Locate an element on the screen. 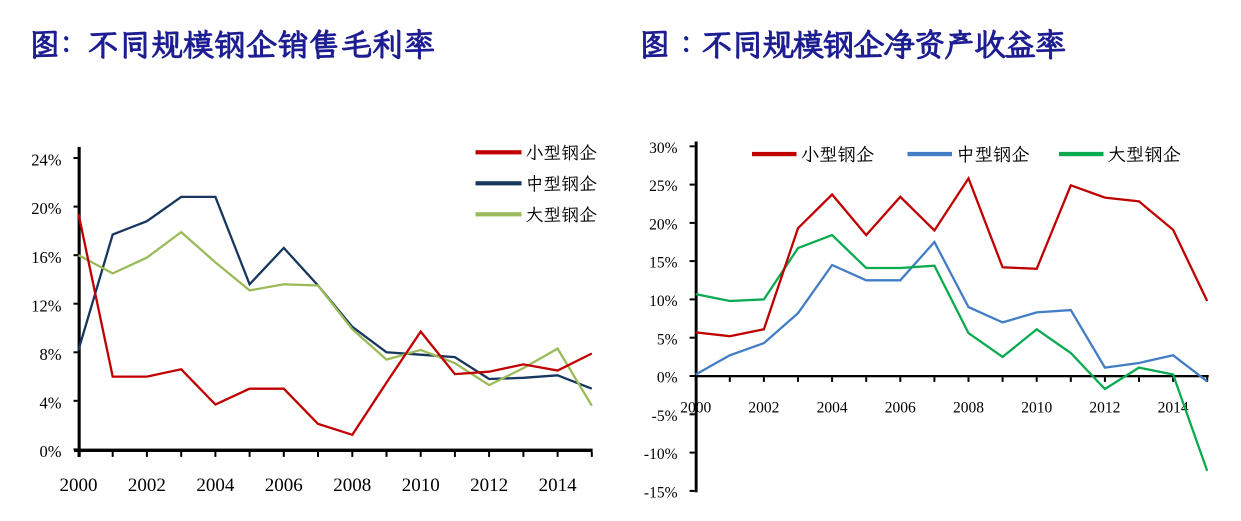  svg-text: 8% is located at coordinates (51, 354).